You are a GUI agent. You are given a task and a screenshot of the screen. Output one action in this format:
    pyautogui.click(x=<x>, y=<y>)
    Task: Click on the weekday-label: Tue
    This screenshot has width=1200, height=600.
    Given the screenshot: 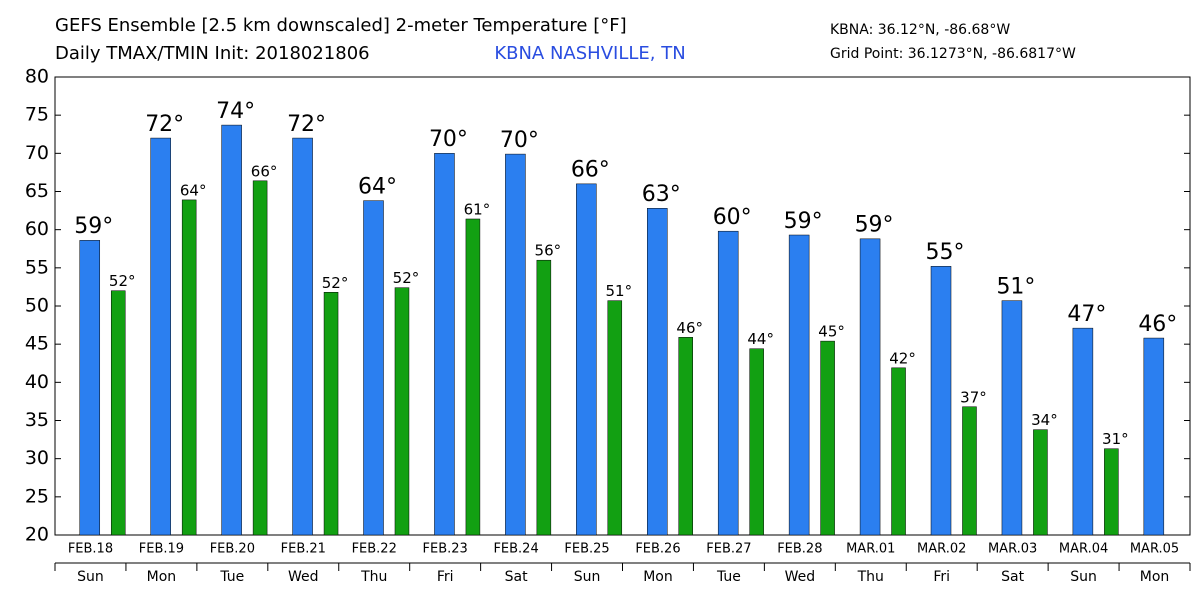 What is the action you would take?
    pyautogui.click(x=231, y=577)
    